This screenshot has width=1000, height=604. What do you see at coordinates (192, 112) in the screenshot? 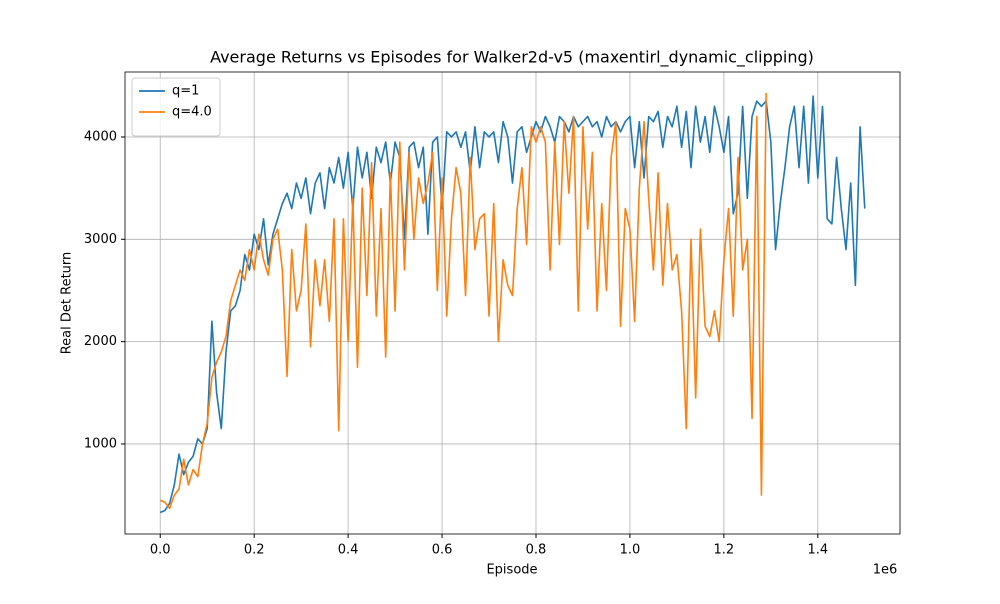
I see `legend-label: q=4.0` at bounding box center [192, 112].